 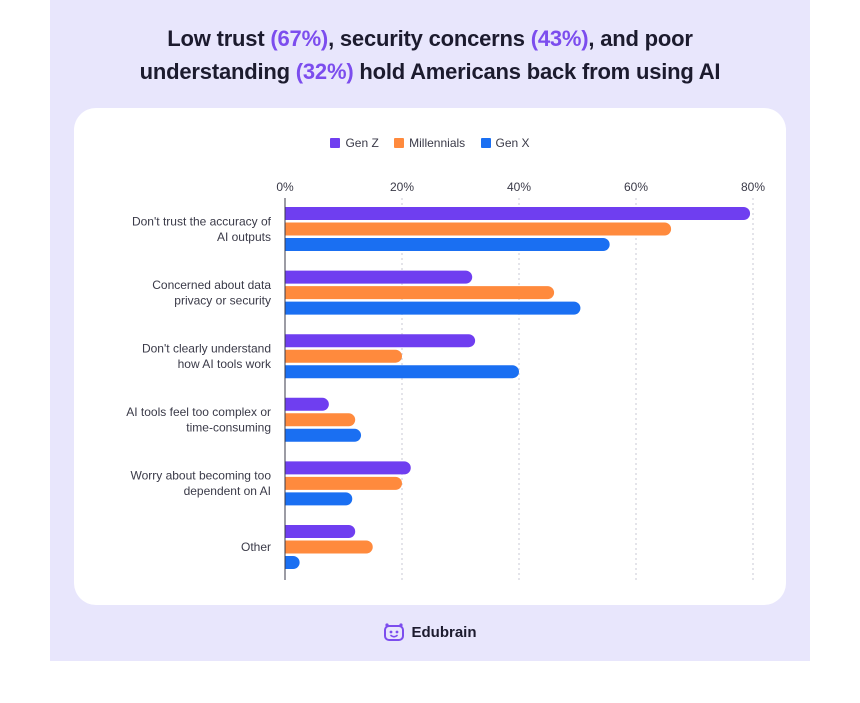 What do you see at coordinates (225, 364) in the screenshot?
I see `category-label: how AI tools work` at bounding box center [225, 364].